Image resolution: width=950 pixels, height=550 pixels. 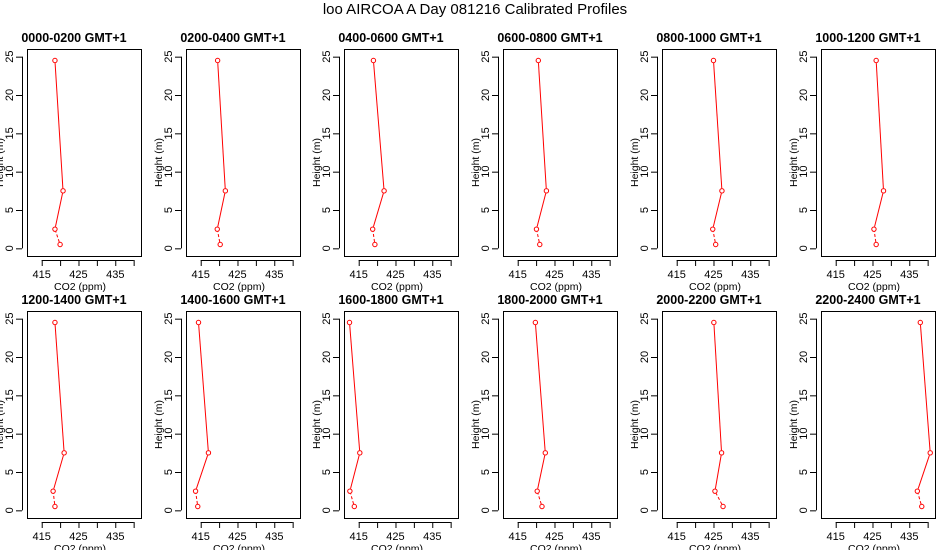 I want to click on panel-title: 1000-1200 GMT+1, so click(x=867, y=38).